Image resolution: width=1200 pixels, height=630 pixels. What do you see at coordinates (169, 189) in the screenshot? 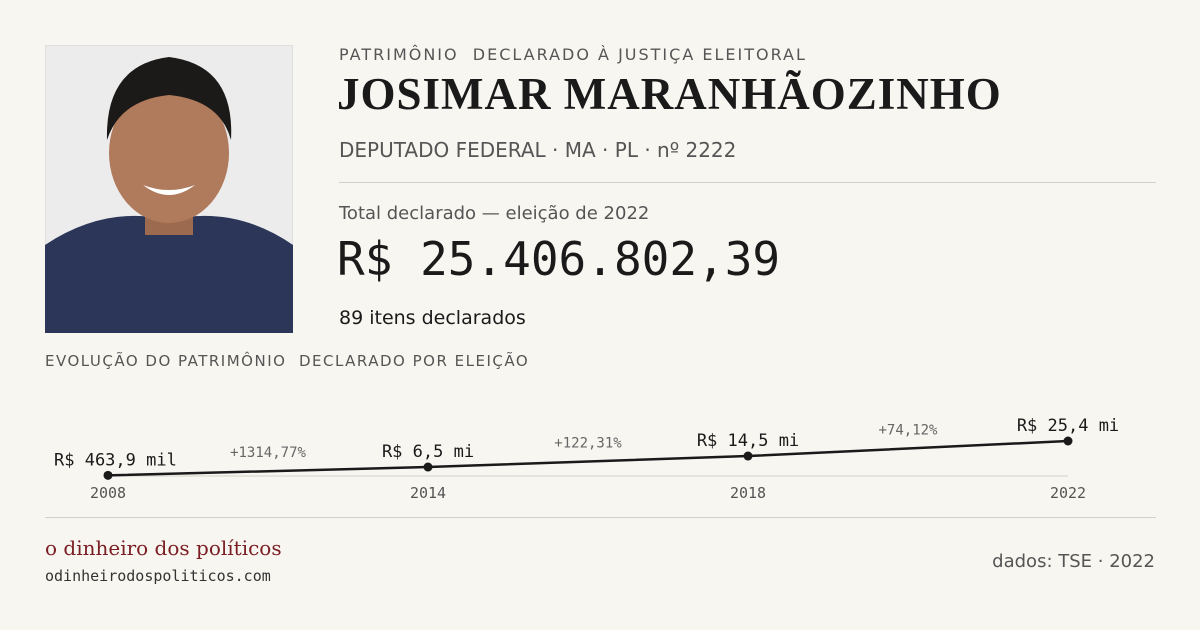
I see `photo` at bounding box center [169, 189].